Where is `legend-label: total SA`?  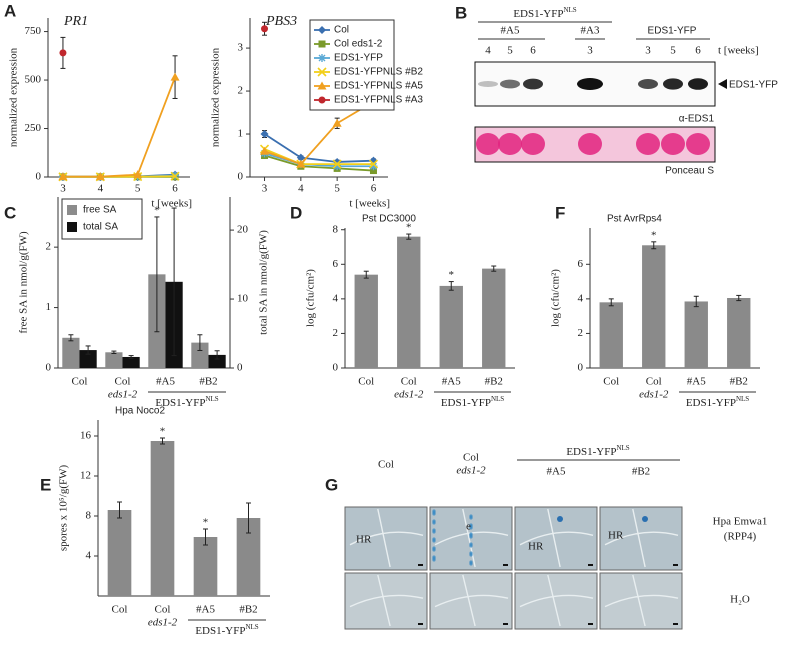 legend-label: total SA is located at coordinates (100, 227).